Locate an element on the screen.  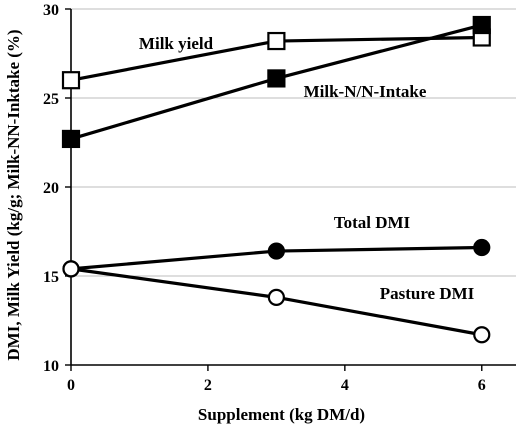
series-label: Milk-N/N-Intake is located at coordinates (365, 91).